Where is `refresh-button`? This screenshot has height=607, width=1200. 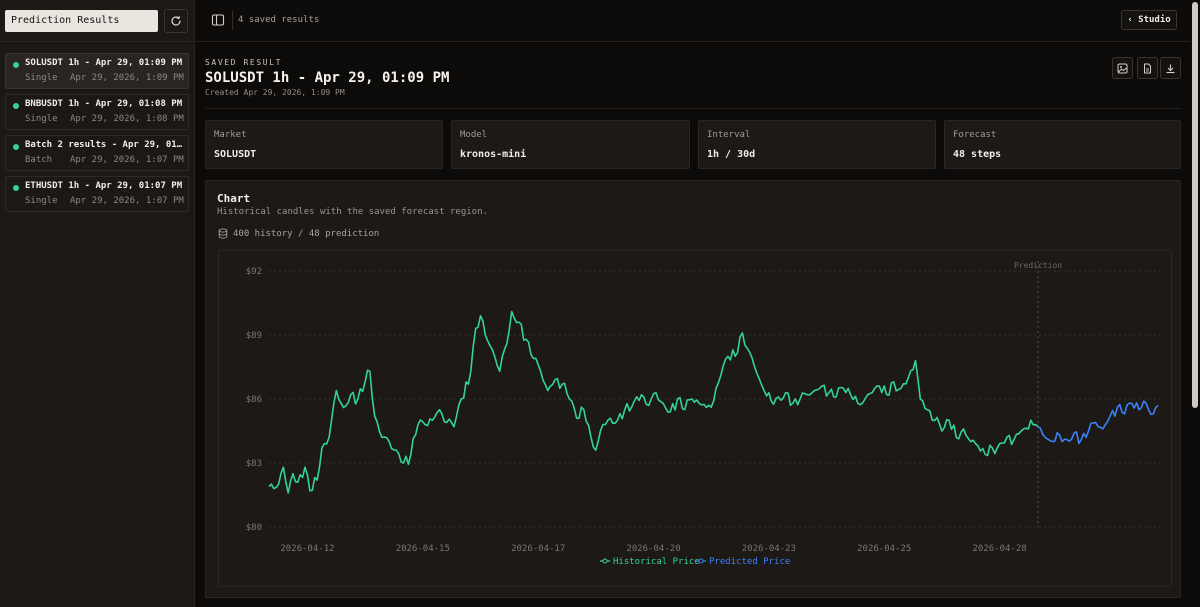 refresh-button is located at coordinates (176, 21).